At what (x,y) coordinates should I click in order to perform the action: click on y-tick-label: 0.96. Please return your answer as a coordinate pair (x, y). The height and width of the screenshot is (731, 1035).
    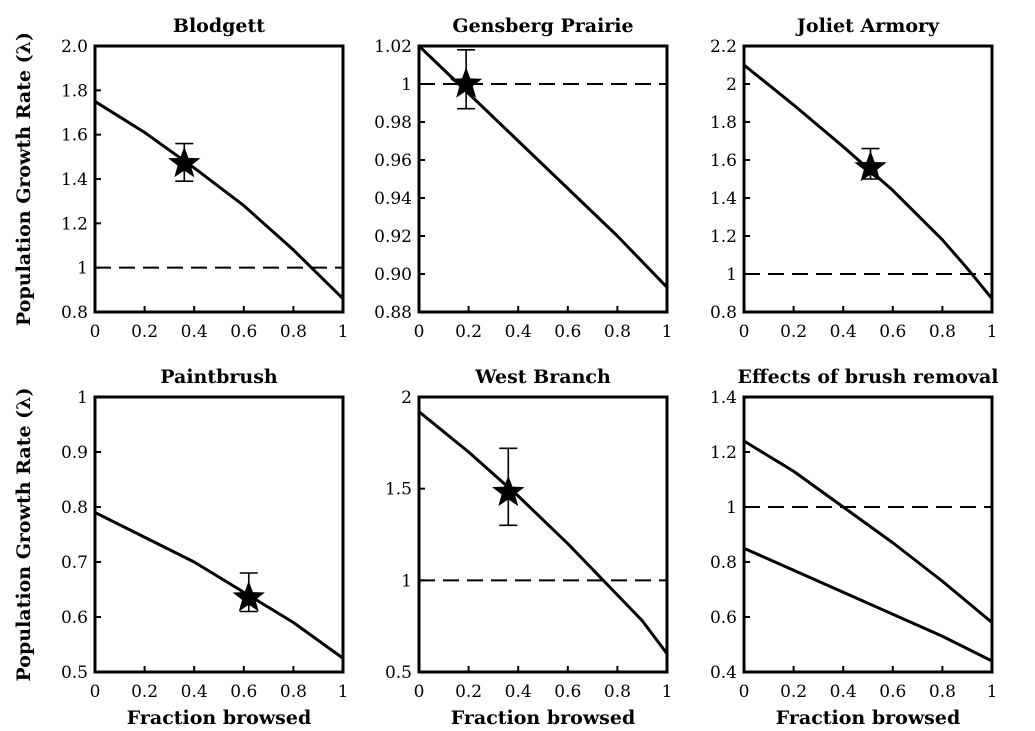
    Looking at the image, I should click on (393, 161).